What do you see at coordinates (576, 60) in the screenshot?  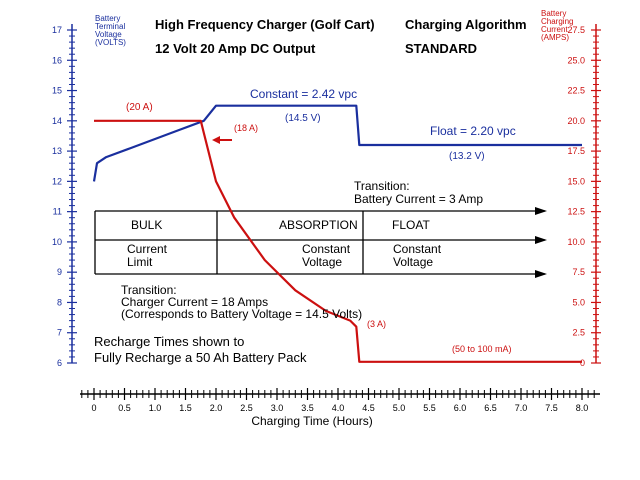 I see `right-axis-tick-label: 25.0` at bounding box center [576, 60].